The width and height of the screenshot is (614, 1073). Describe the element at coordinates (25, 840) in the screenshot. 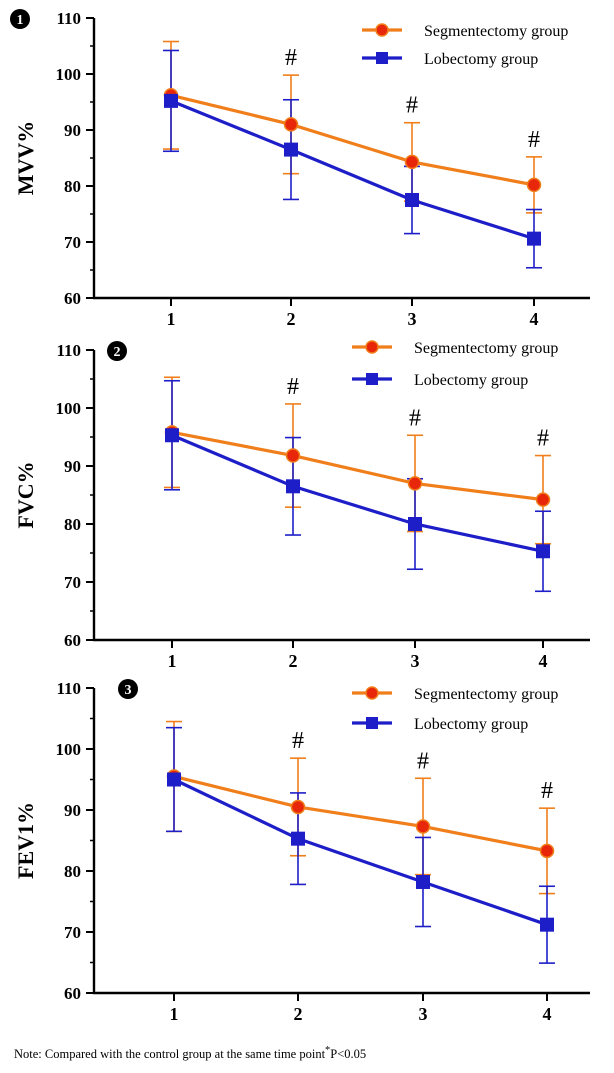

I see `y-axis-label: FEV1%` at that location.